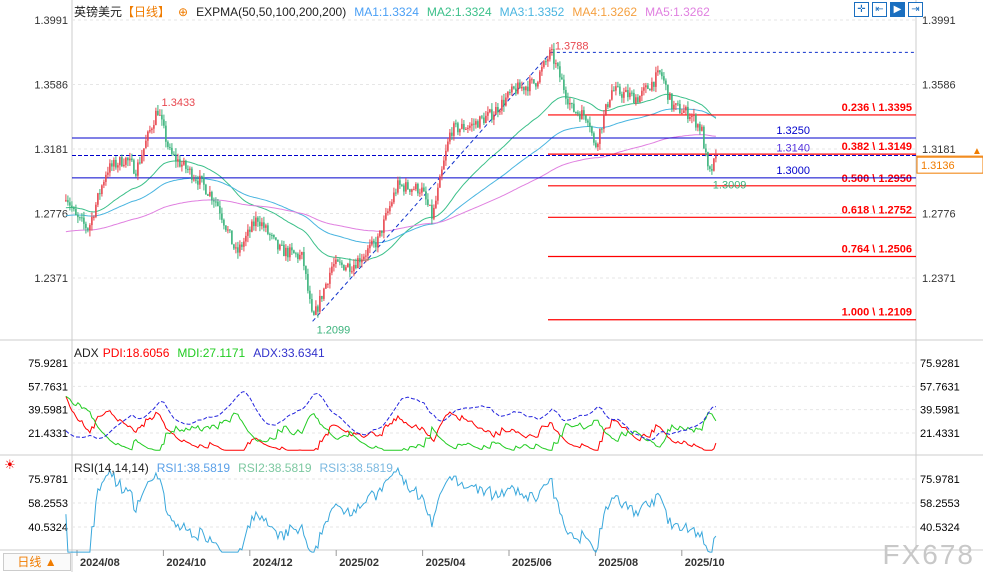  I want to click on adx-tick-right: 75.9281, so click(940, 364).